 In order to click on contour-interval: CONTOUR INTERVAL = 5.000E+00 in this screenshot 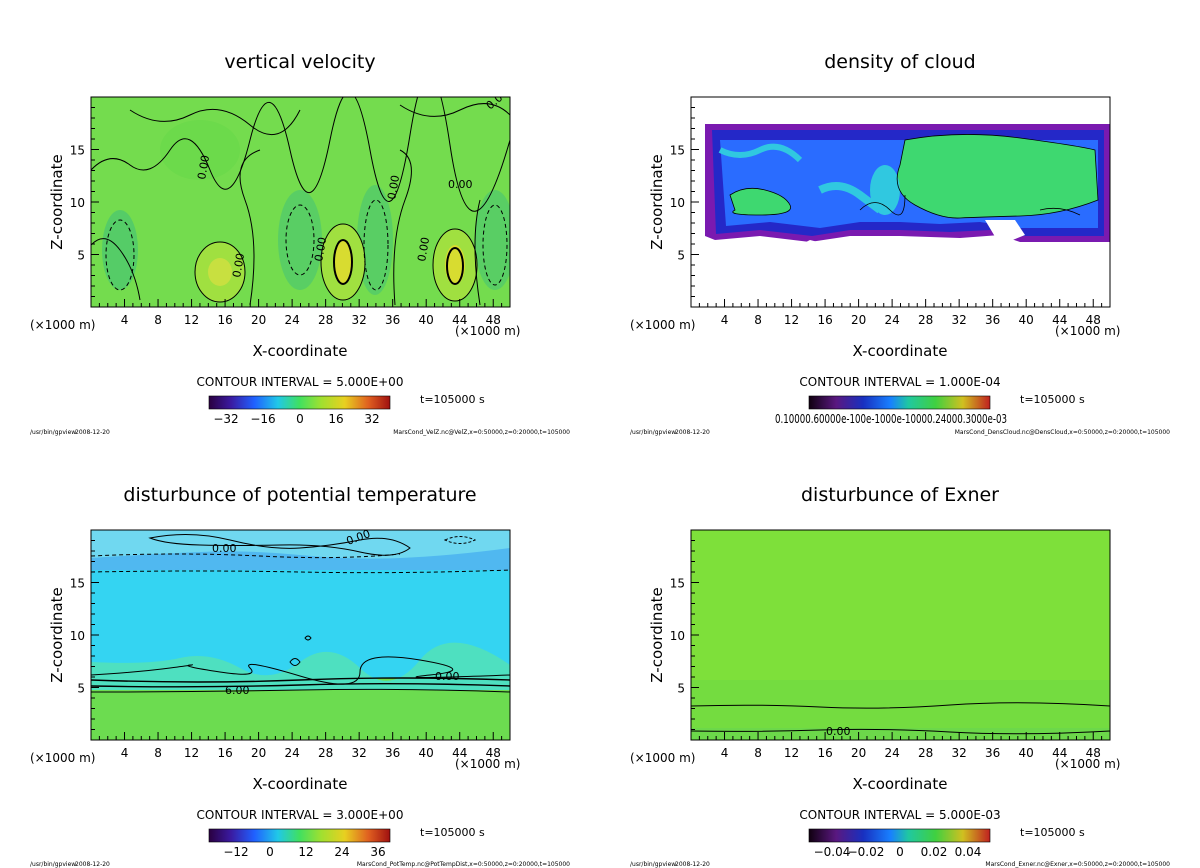, I will do `click(300, 382)`.